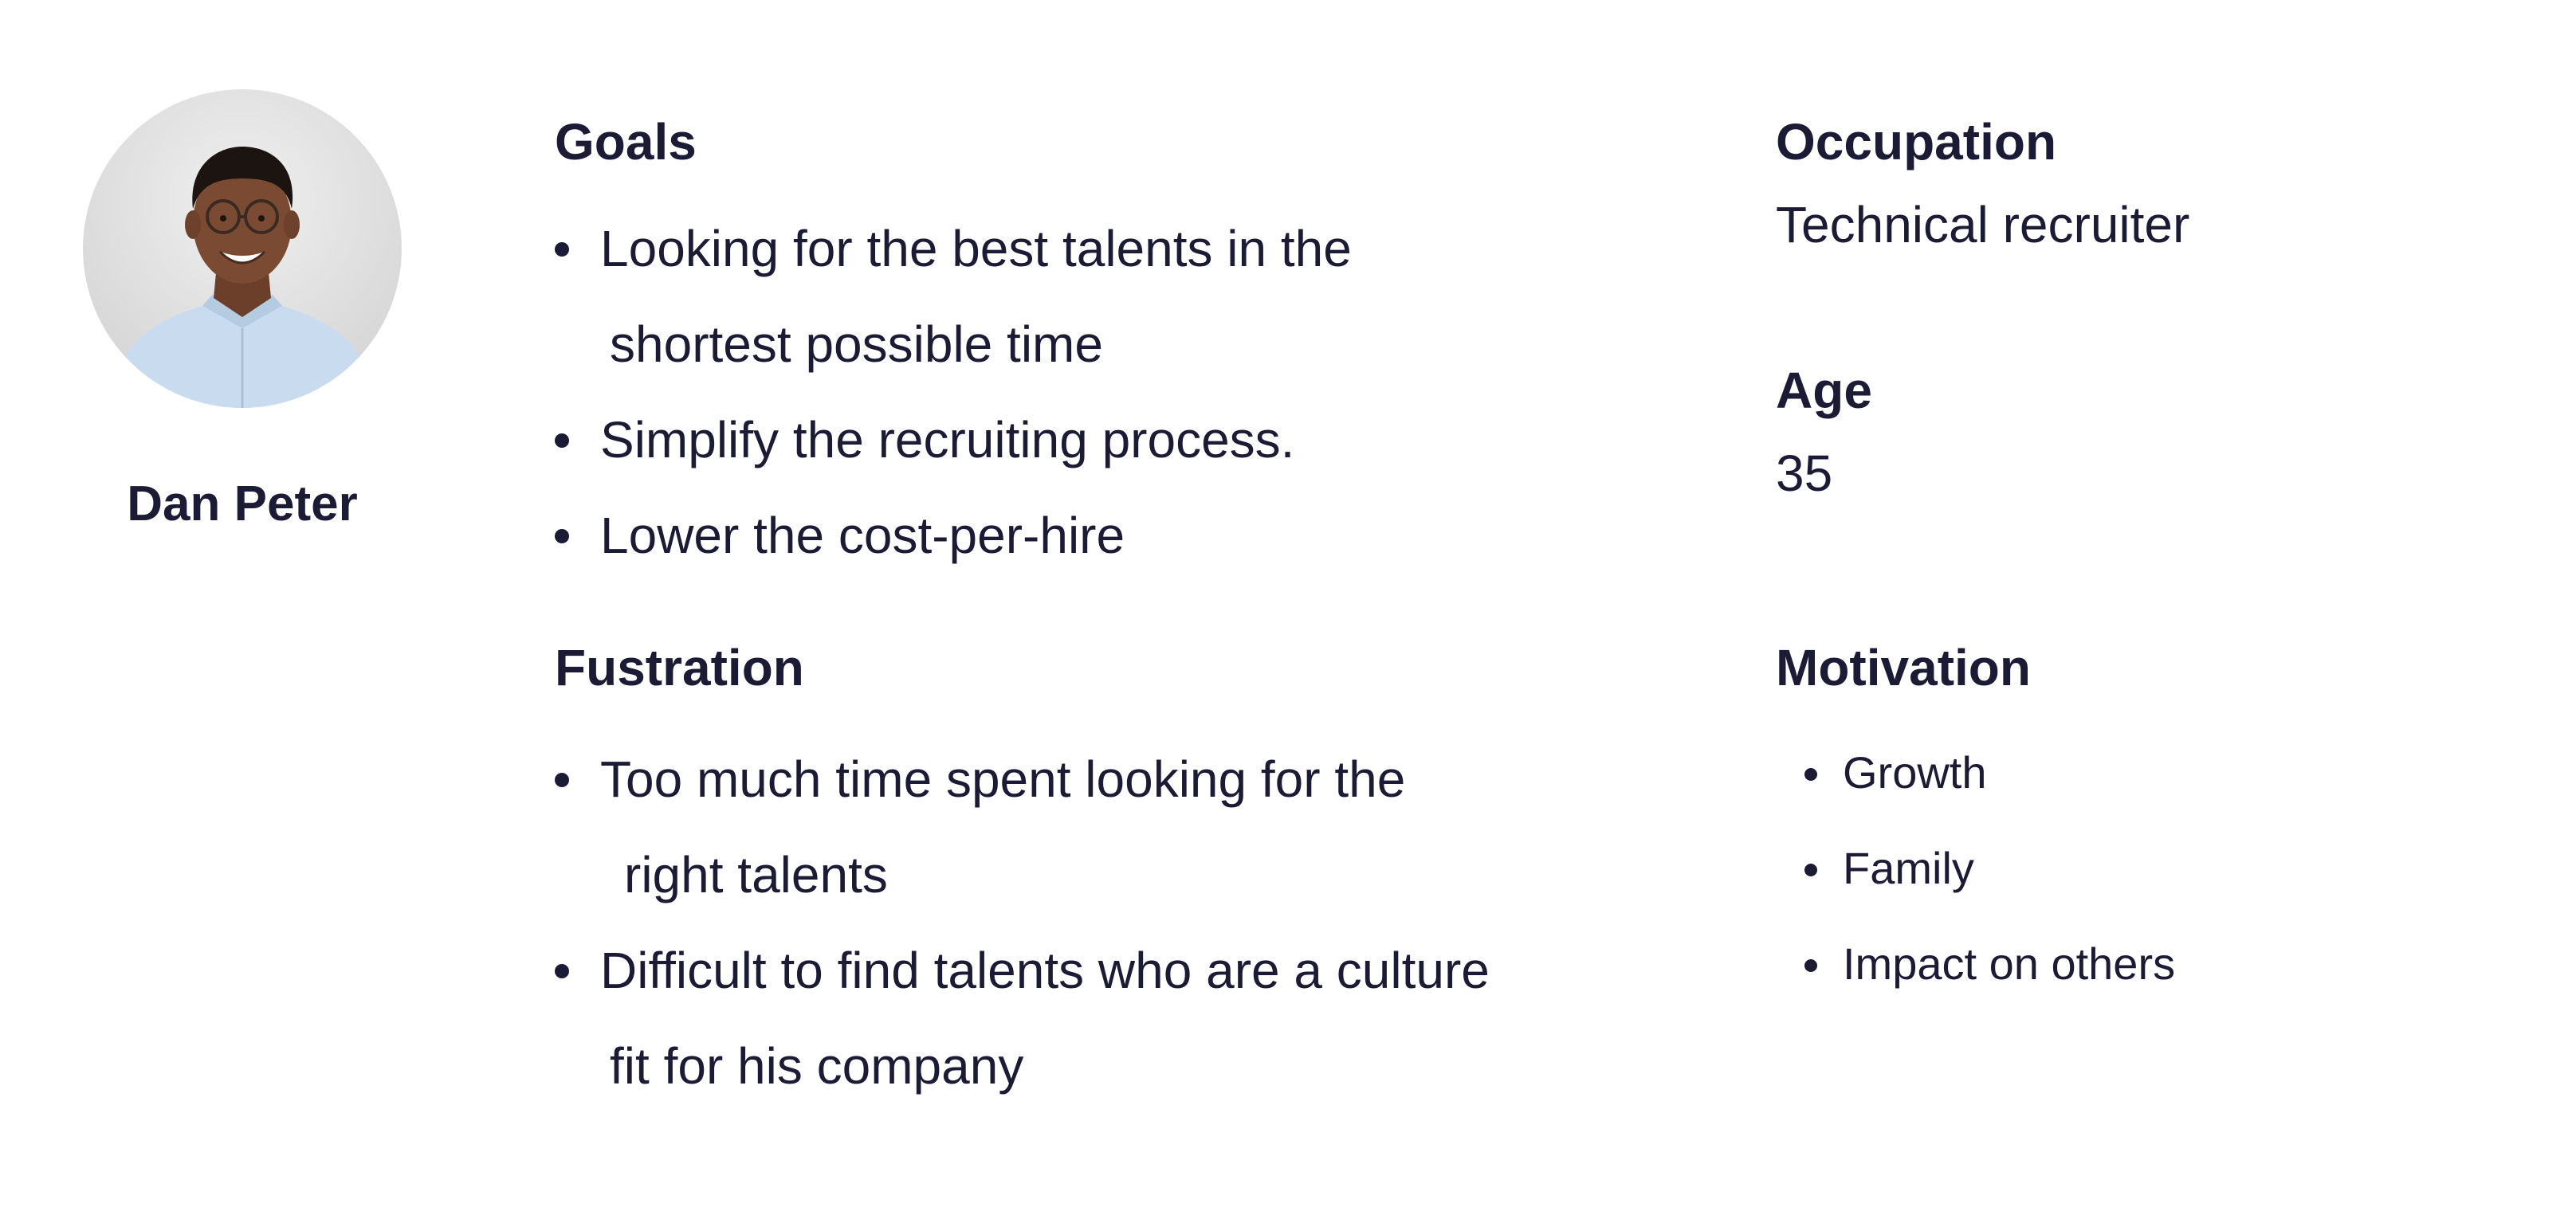 The height and width of the screenshot is (1211, 2576). What do you see at coordinates (817, 1066) in the screenshot?
I see `frustration-item-text-continued: fit for his company` at bounding box center [817, 1066].